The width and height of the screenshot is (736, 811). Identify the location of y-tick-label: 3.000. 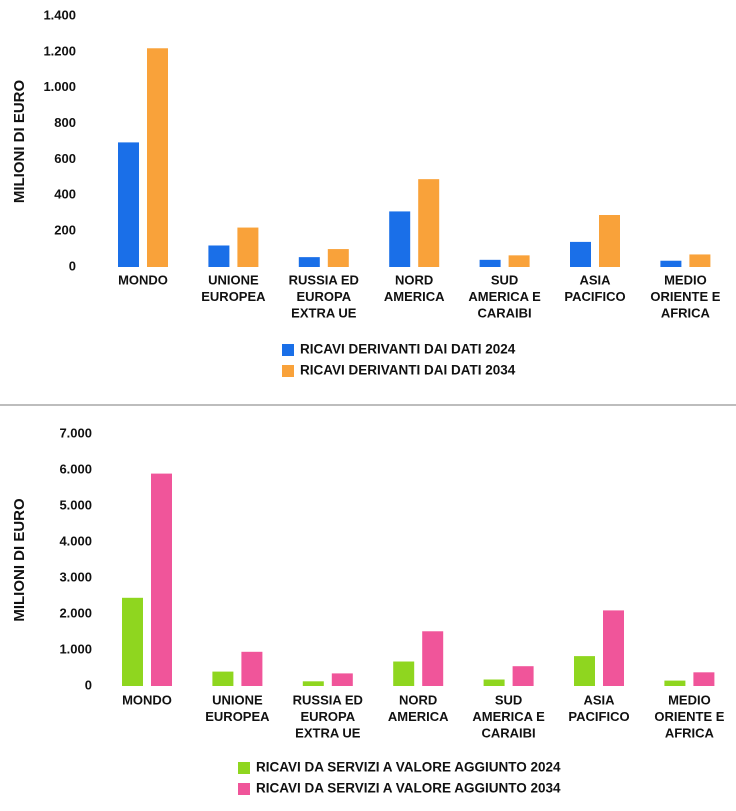
(75, 576).